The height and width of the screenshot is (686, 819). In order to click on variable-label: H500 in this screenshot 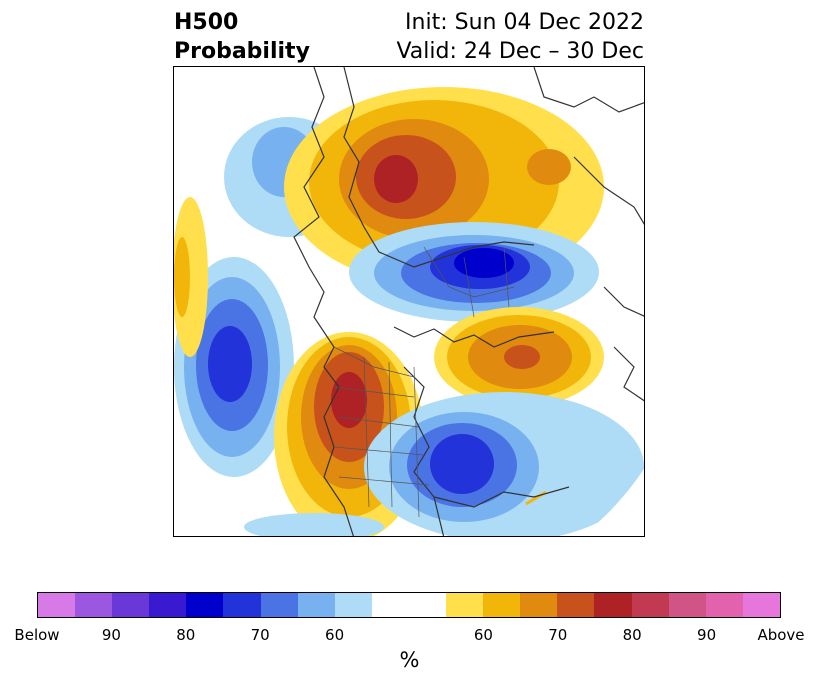, I will do `click(206, 22)`.